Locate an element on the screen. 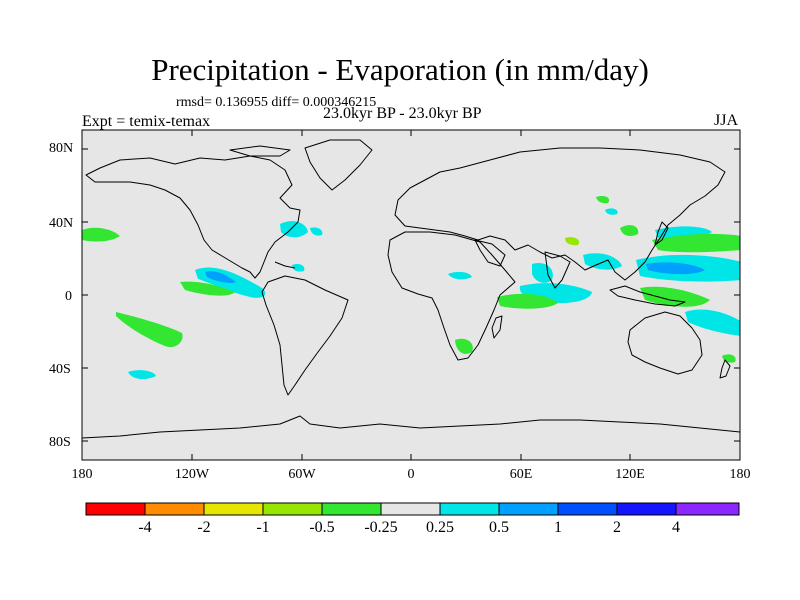  map-title: Precipitation - Evaporation (in mm/day) is located at coordinates (400, 69).